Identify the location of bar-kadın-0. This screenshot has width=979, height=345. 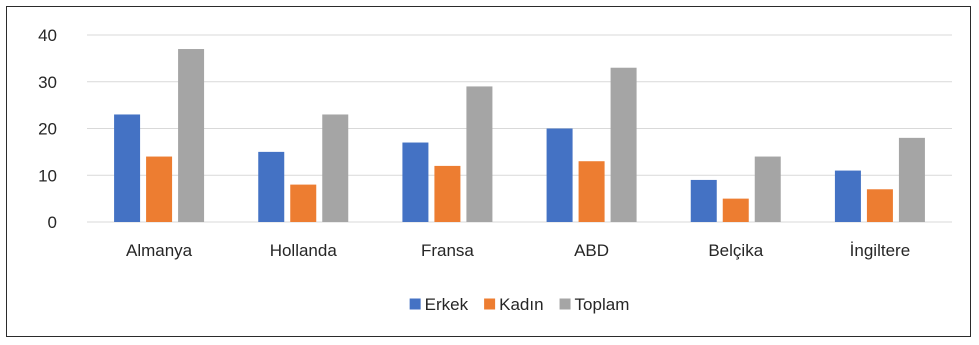
(159, 189).